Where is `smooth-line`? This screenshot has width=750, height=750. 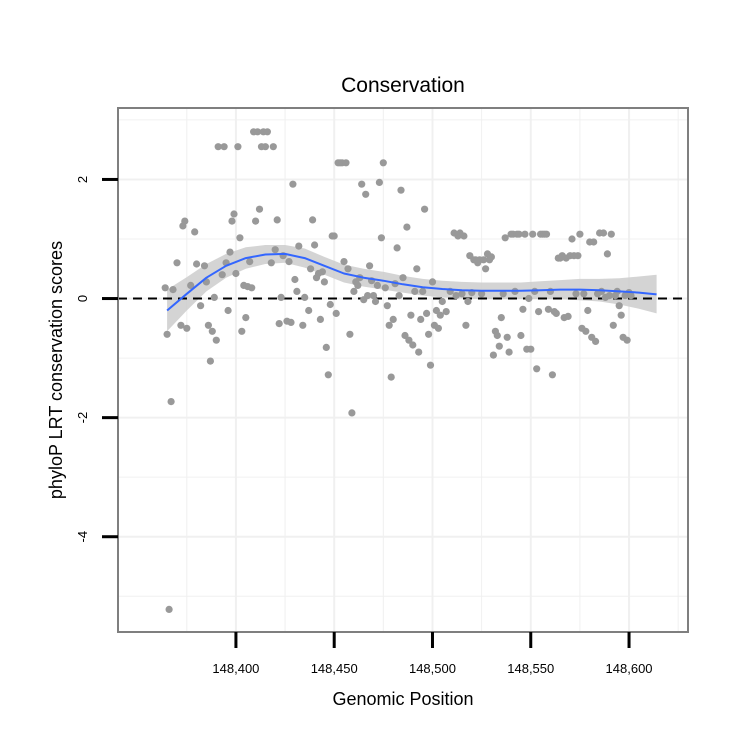 smooth-line is located at coordinates (411, 282).